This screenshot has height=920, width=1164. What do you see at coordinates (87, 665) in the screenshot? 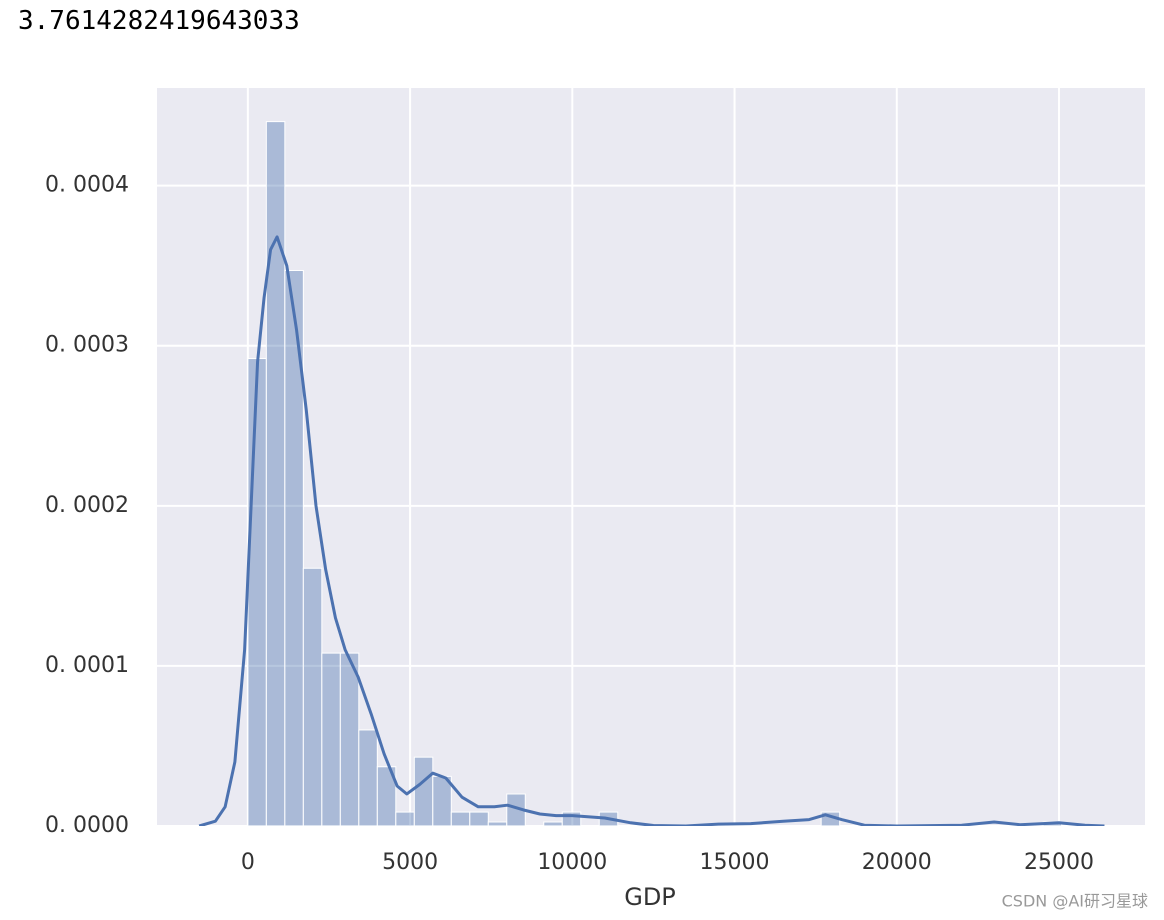
I see `y-tick-label: 0. 0001` at bounding box center [87, 665].